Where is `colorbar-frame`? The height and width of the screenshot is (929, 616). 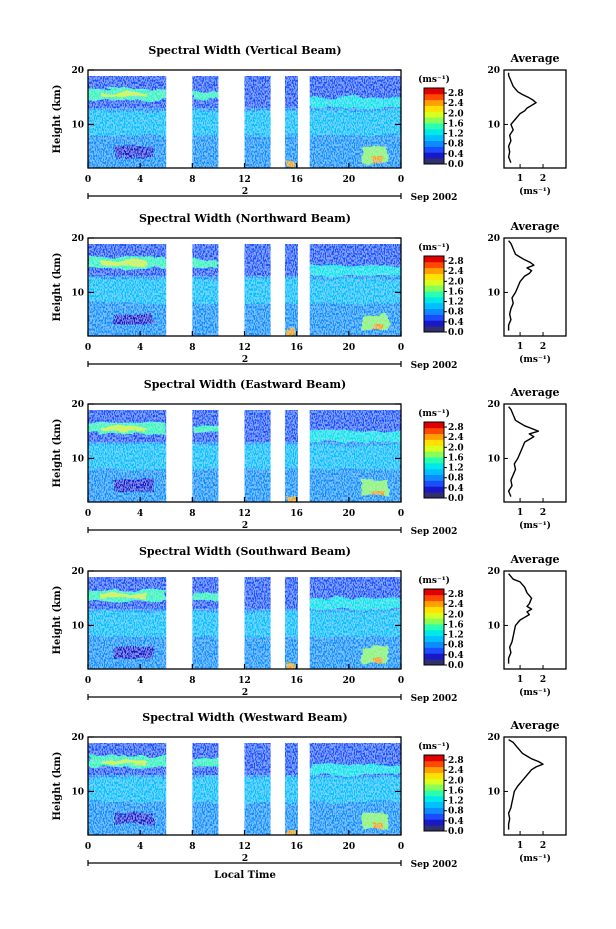
colorbar-frame is located at coordinates (434, 460).